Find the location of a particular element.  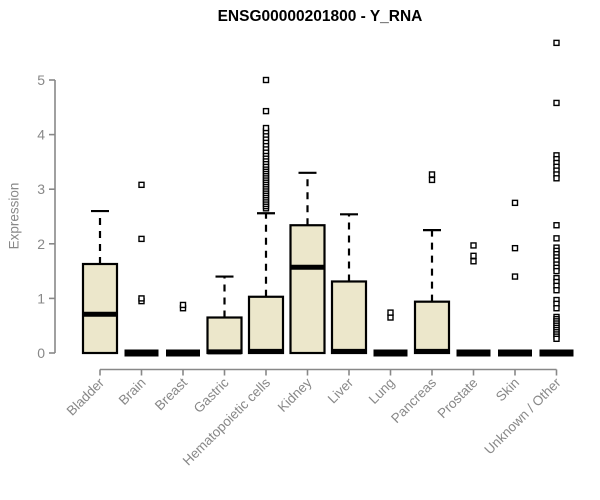

box-bladder is located at coordinates (100, 282).